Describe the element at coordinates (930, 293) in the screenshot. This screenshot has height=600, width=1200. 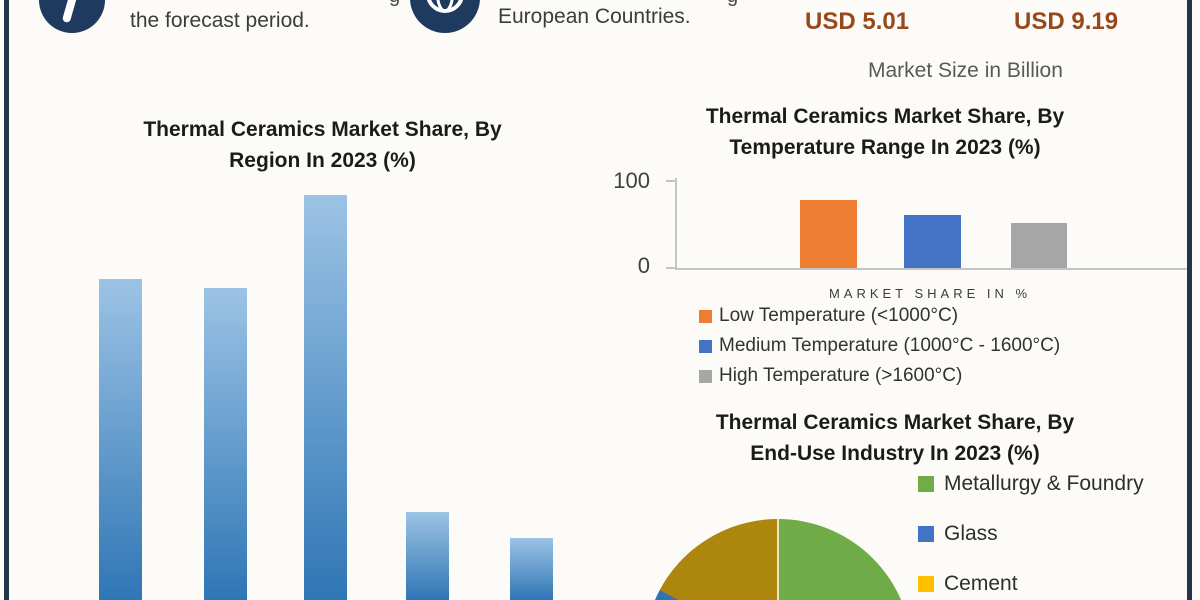
I see `x-axis-label: MARKET SHARE IN %` at that location.